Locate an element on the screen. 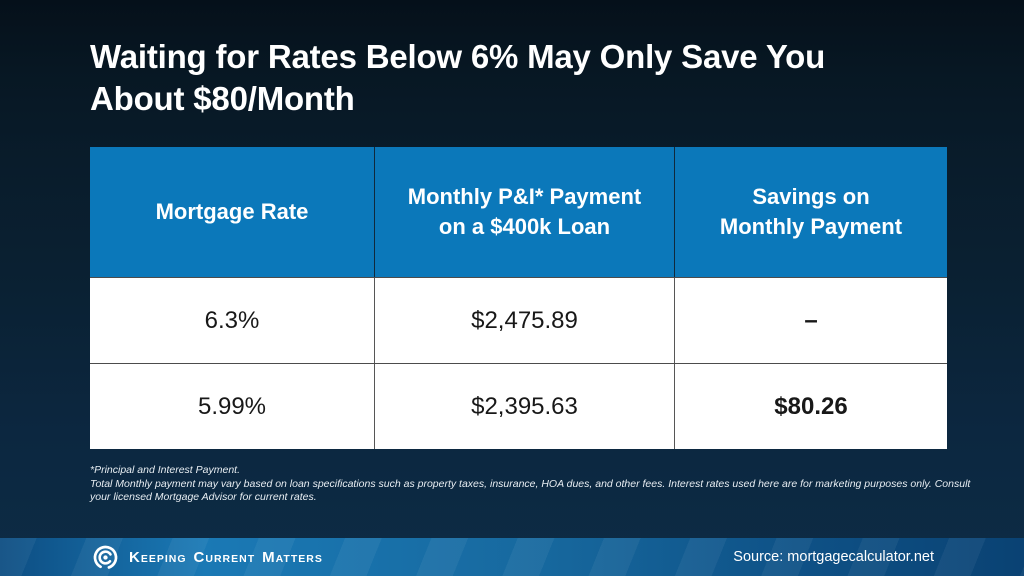 This screenshot has width=1024, height=576. cell-payment: $2,475.89 is located at coordinates (525, 320).